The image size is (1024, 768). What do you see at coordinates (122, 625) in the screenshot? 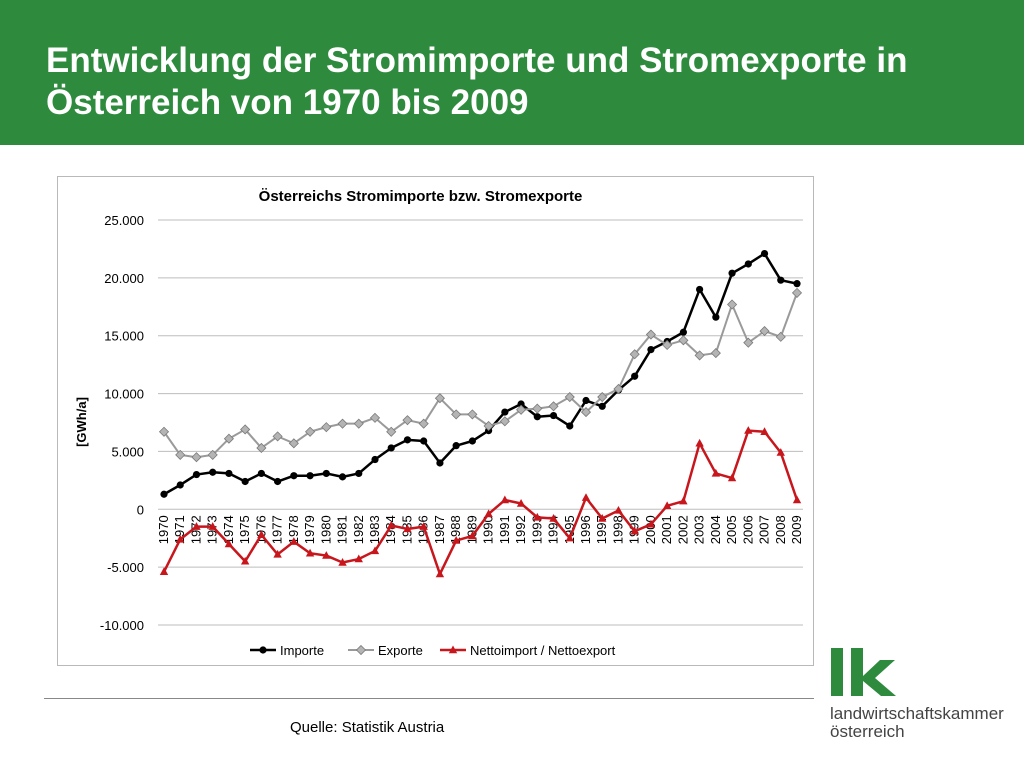
I see `y-tick-label: -10.000` at bounding box center [122, 625].